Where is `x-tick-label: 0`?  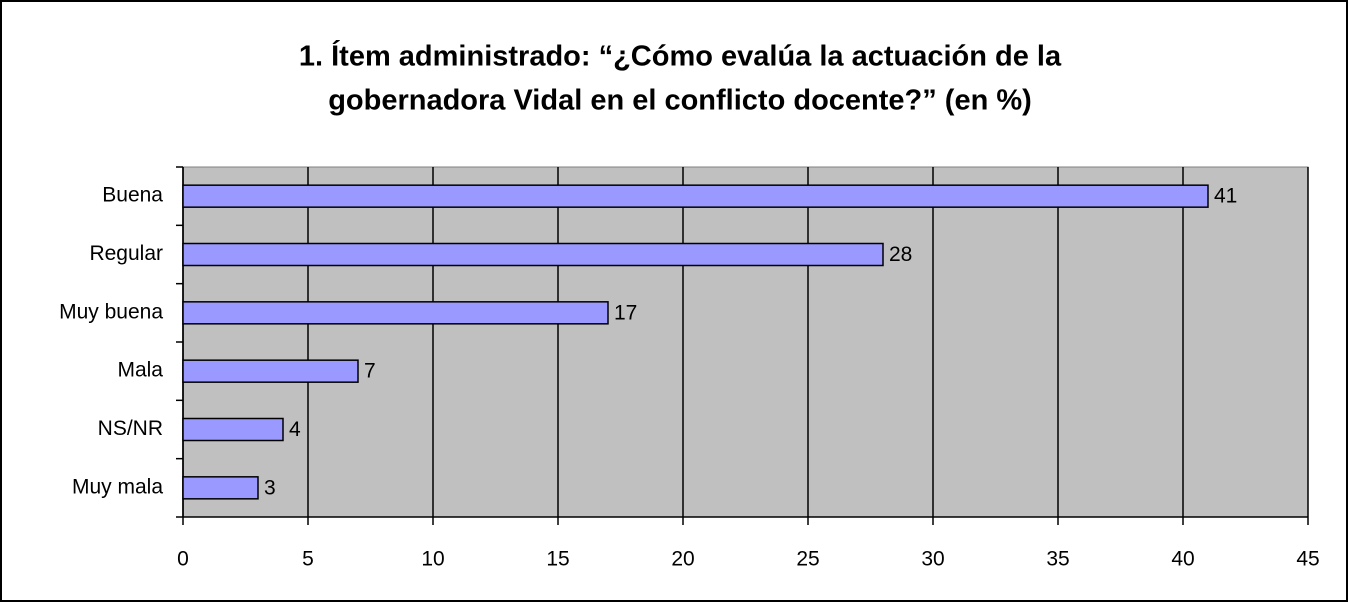
x-tick-label: 0 is located at coordinates (183, 559).